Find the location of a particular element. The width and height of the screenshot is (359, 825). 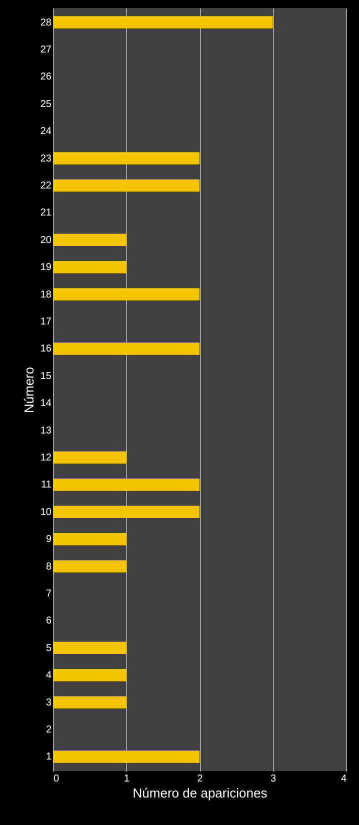

y-tick-label: 27 is located at coordinates (46, 50).